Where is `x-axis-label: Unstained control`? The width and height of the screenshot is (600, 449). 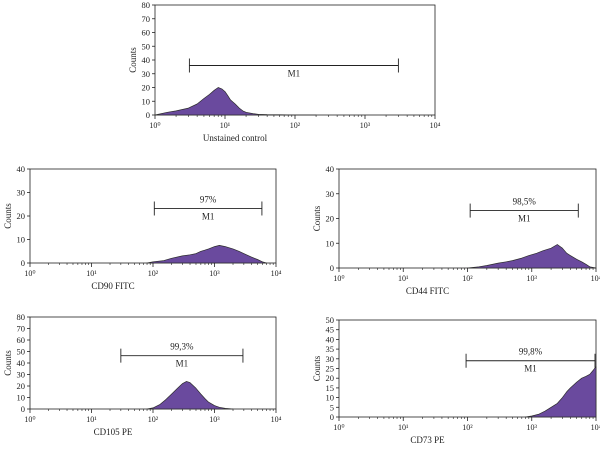
x-axis-label: Unstained control is located at coordinates (235, 138).